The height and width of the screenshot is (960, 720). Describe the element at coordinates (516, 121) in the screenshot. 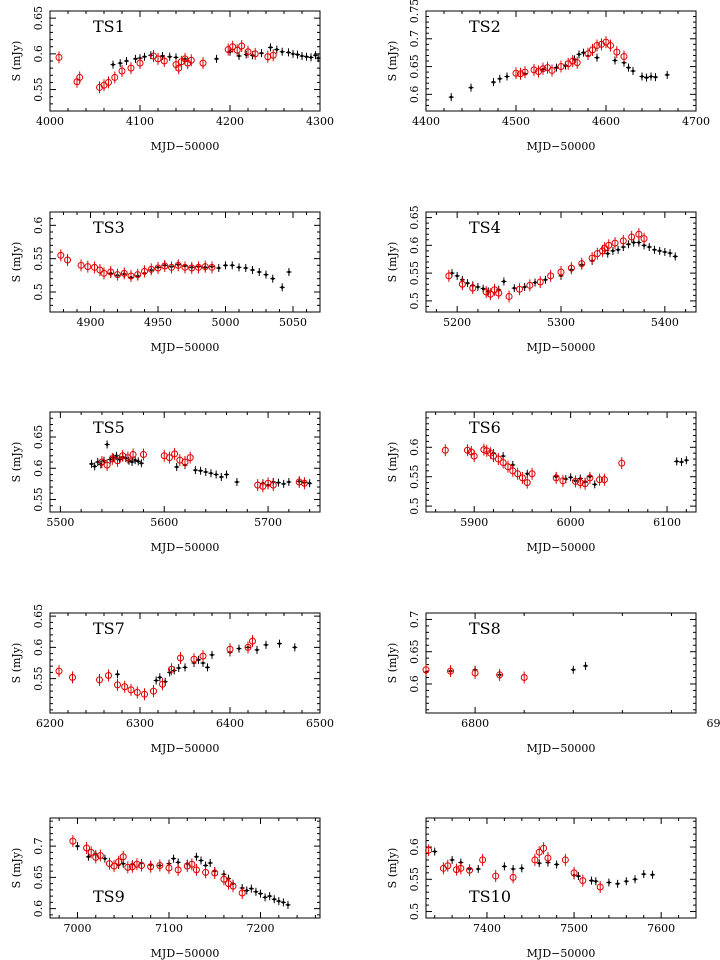

I see `x-tick-label: 4500` at that location.